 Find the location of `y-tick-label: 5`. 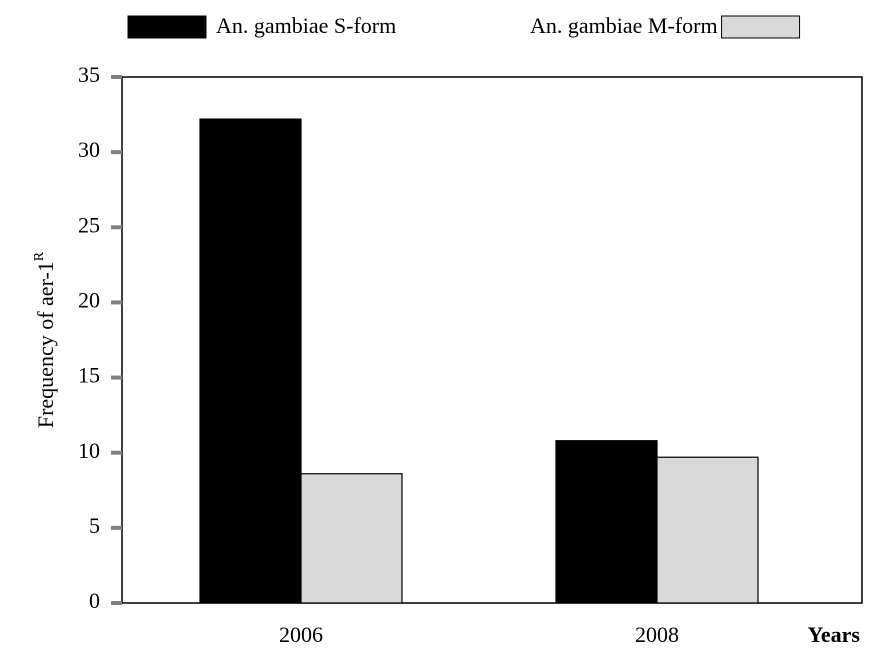

y-tick-label: 5 is located at coordinates (94, 525).